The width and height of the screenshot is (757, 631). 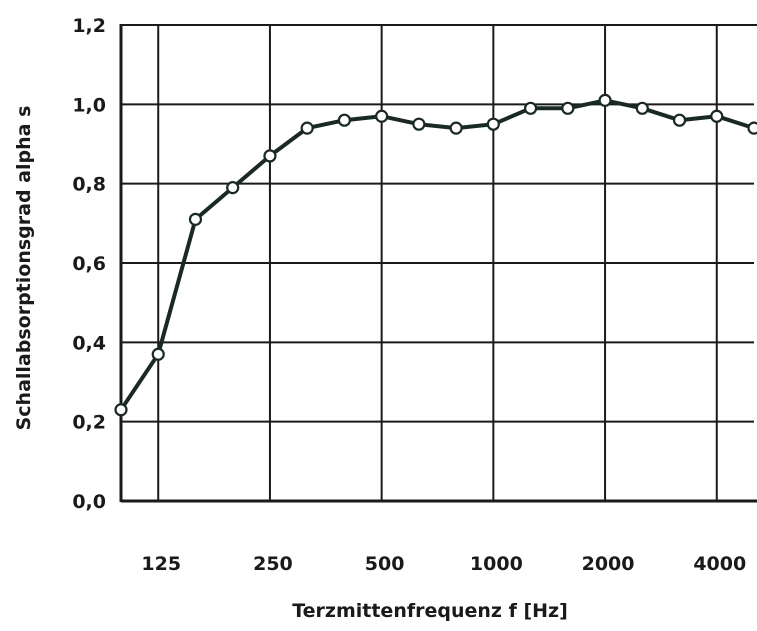 I want to click on y-tick-label: 1,2, so click(x=89, y=26).